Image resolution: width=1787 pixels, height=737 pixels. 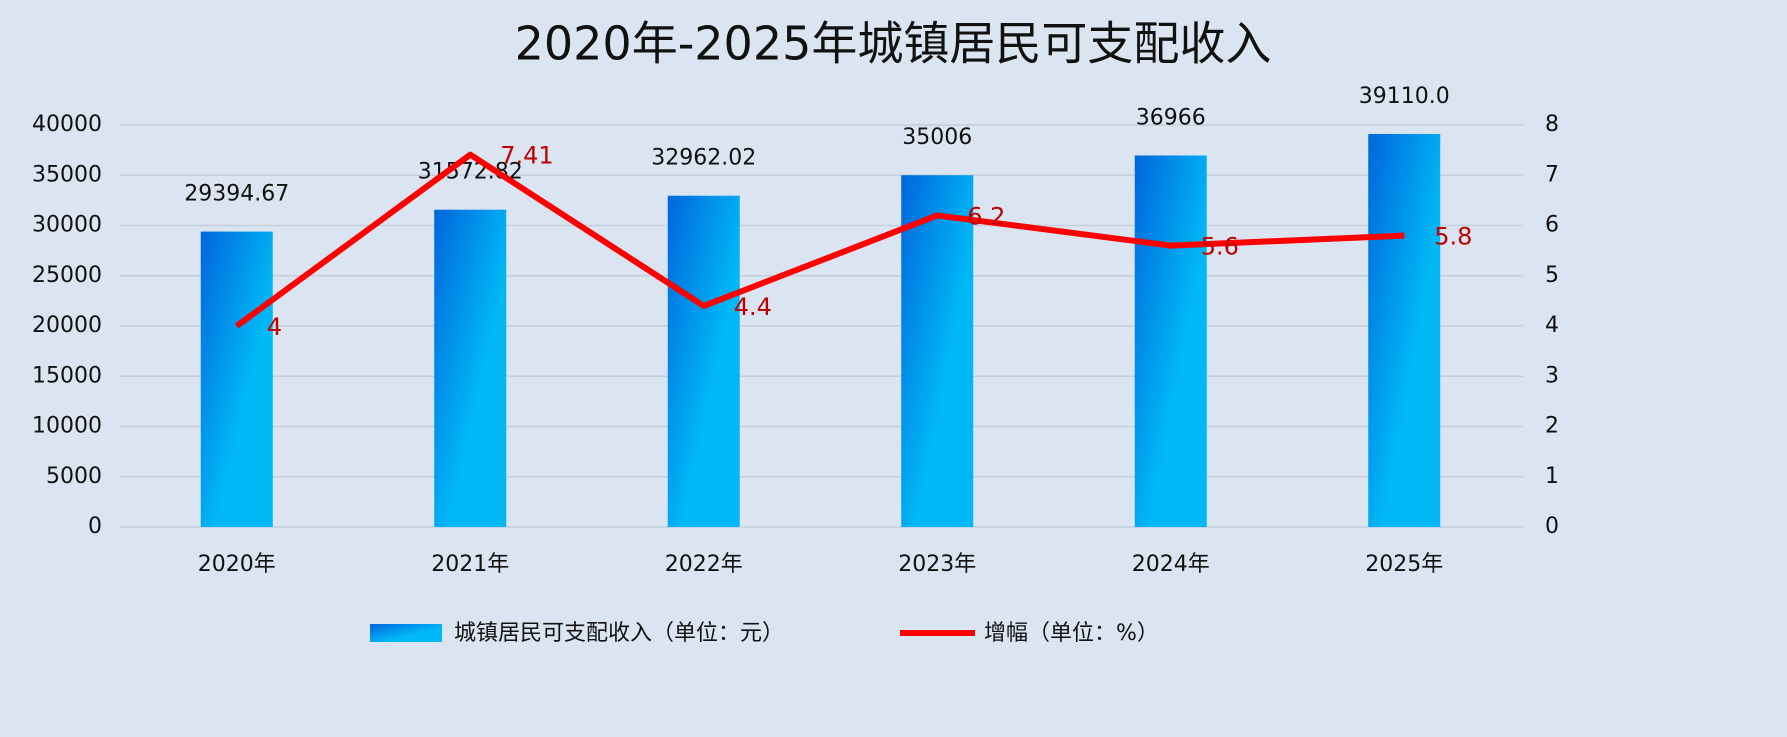 I want to click on y2-tick-label: 6, so click(x=1552, y=225).